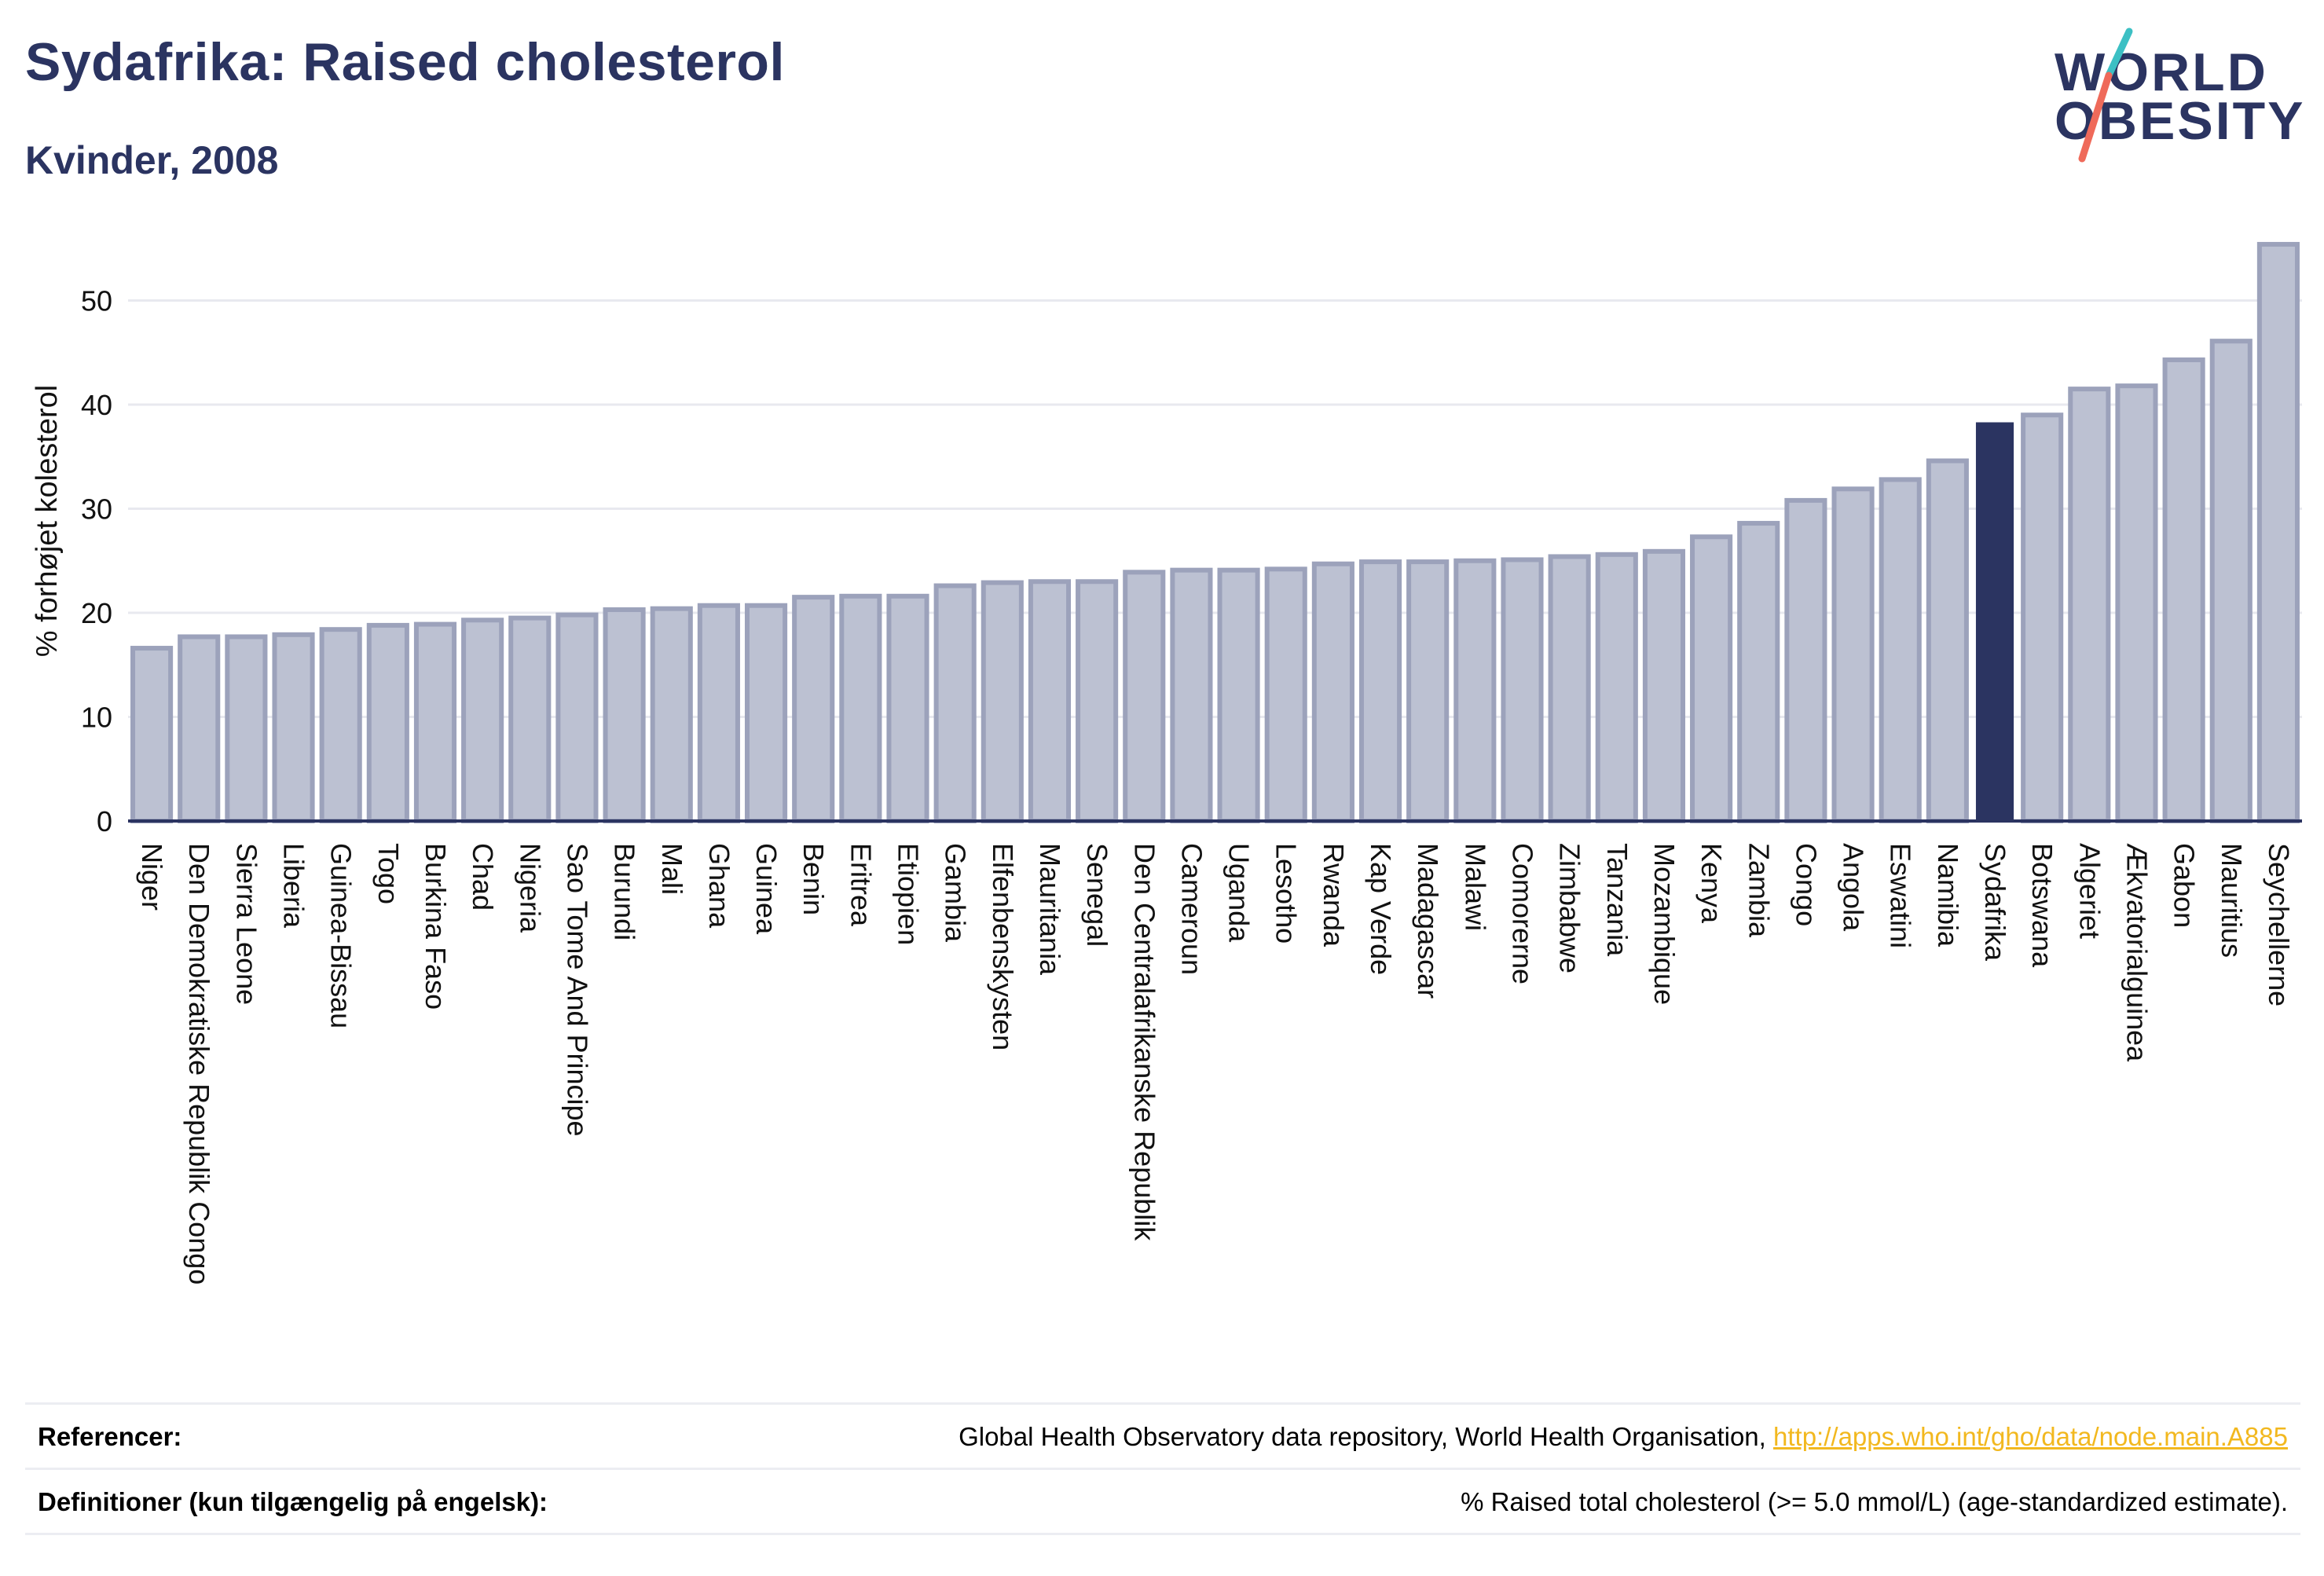  I want to click on y-axis-title: % forhøjet kolesterol, so click(47, 521).